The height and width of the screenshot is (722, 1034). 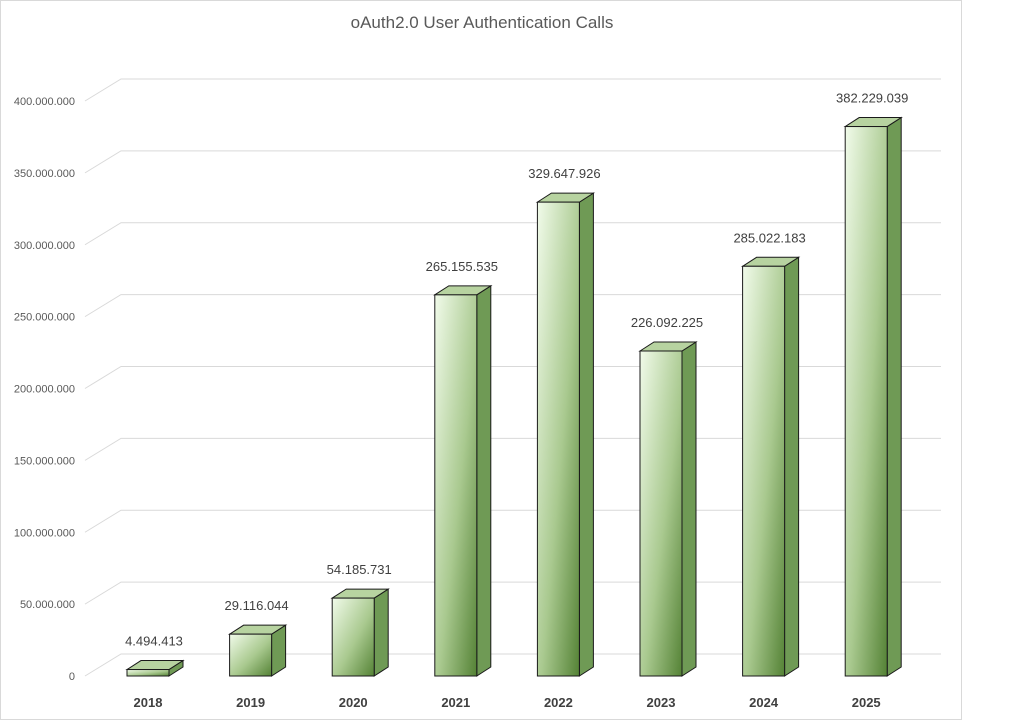 I want to click on bar-2022, so click(x=565, y=434).